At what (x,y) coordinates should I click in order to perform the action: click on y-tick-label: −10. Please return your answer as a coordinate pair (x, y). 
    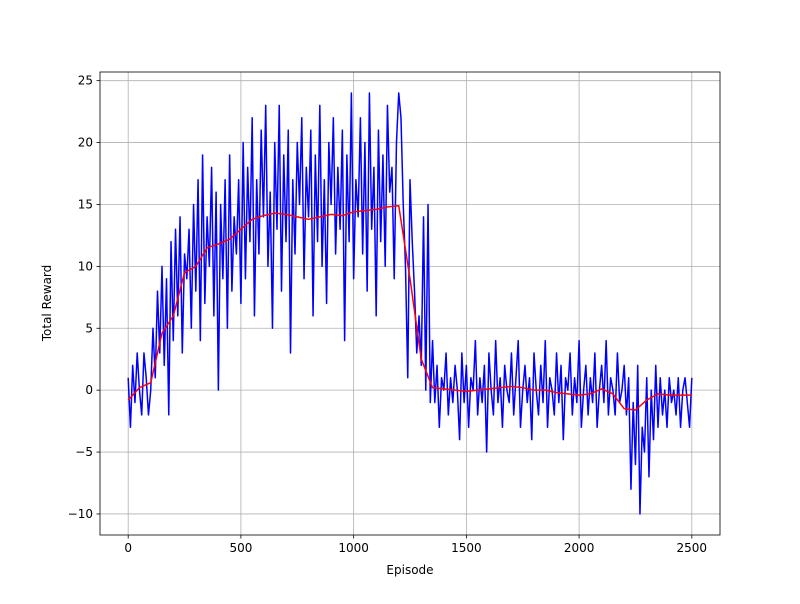
    Looking at the image, I should click on (80, 514).